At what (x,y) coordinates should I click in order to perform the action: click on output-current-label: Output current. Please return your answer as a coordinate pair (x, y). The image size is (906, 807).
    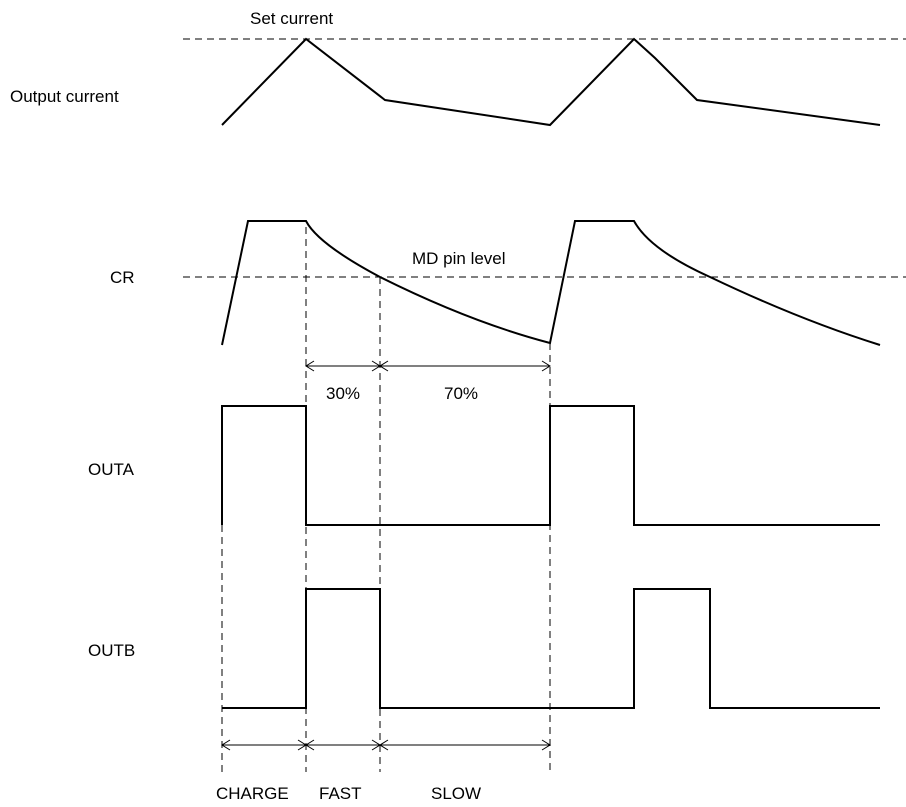
    Looking at the image, I should click on (64, 96).